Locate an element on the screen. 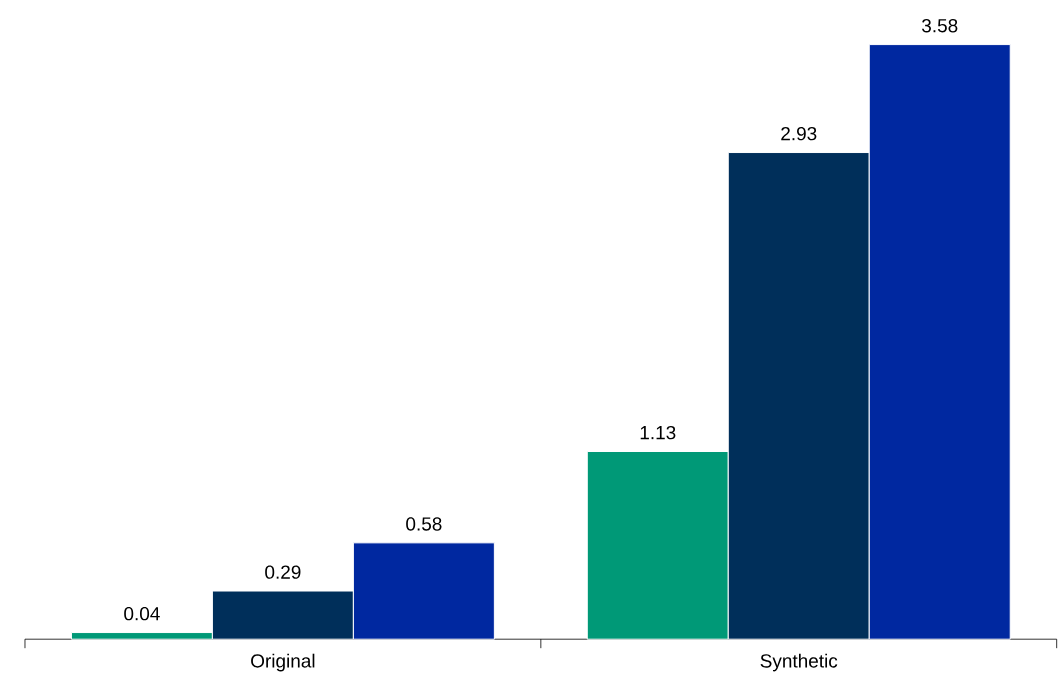  data-label: 3.58 is located at coordinates (939, 25).